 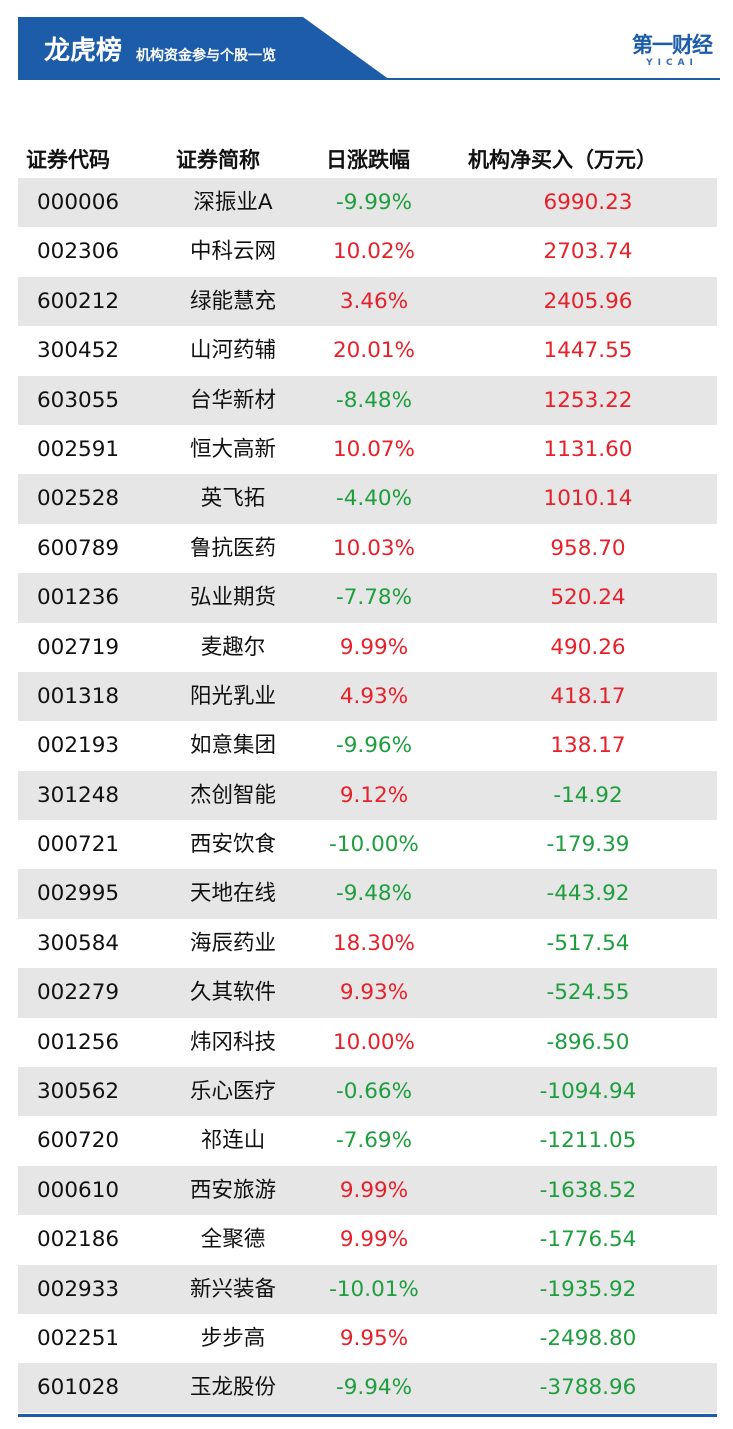 What do you see at coordinates (232, 449) in the screenshot?
I see `cell-name: 恒大高新` at bounding box center [232, 449].